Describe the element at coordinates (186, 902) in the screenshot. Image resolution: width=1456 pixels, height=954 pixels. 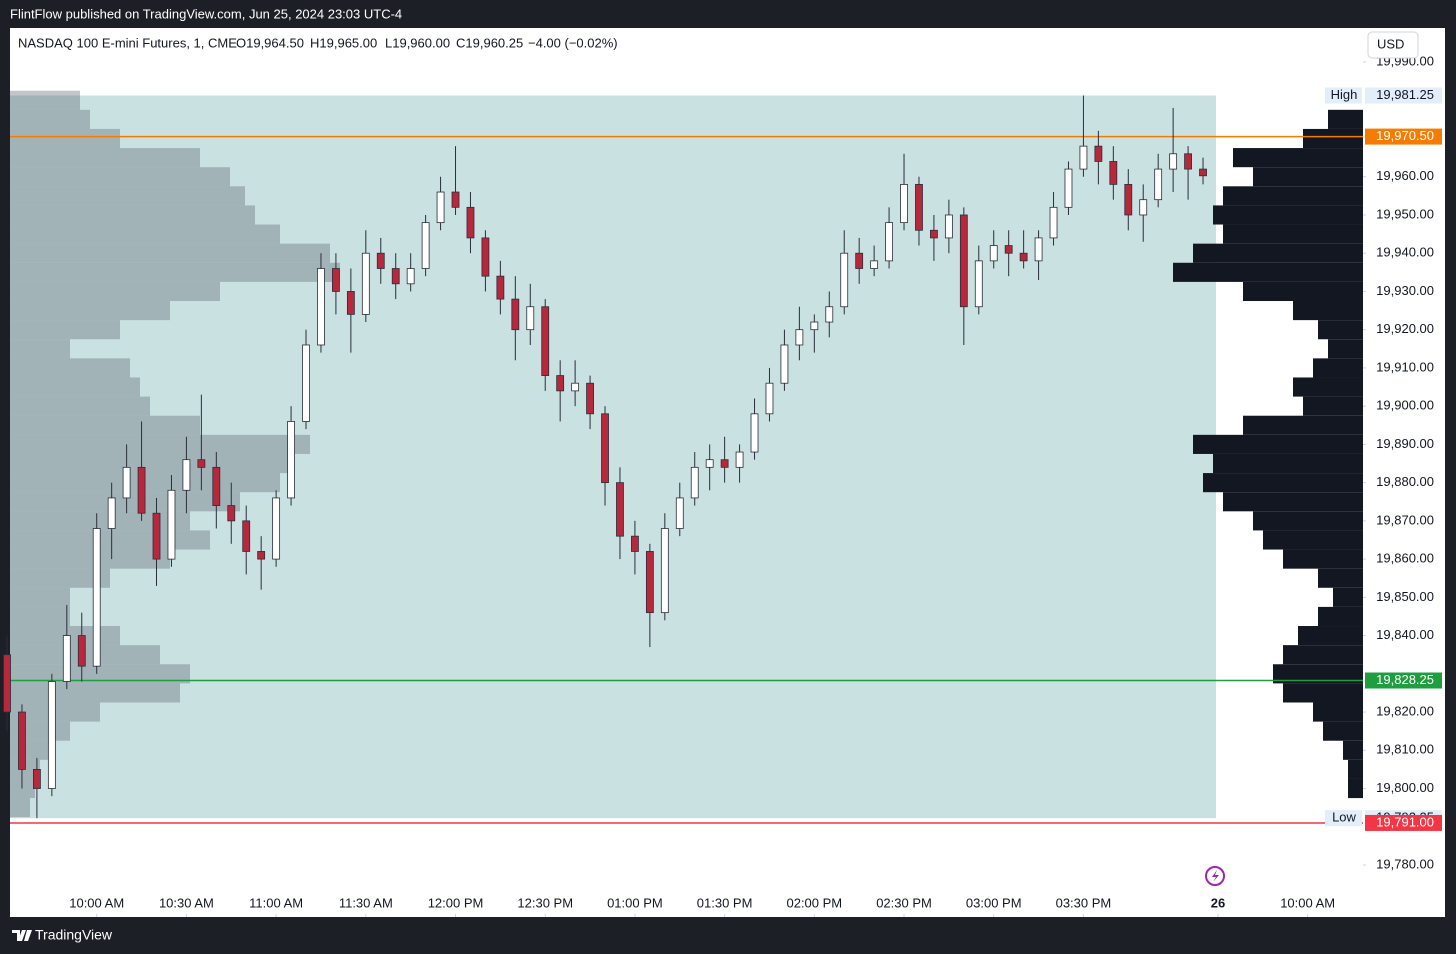
I see `x-tick-label: 10:30 AM` at that location.